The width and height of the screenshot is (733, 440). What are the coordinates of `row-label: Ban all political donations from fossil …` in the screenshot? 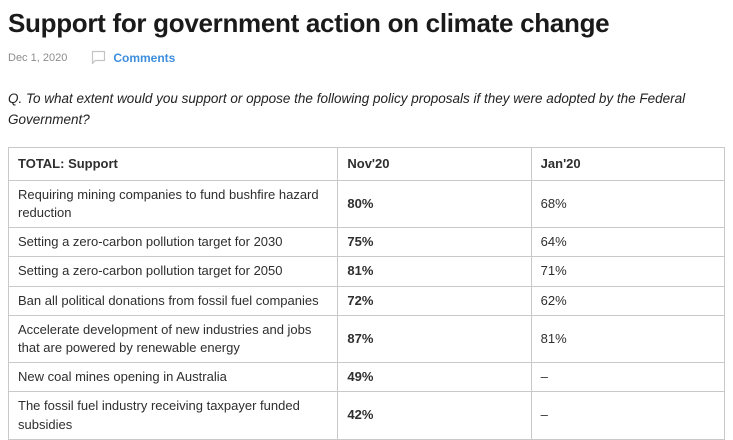 It's located at (173, 300).